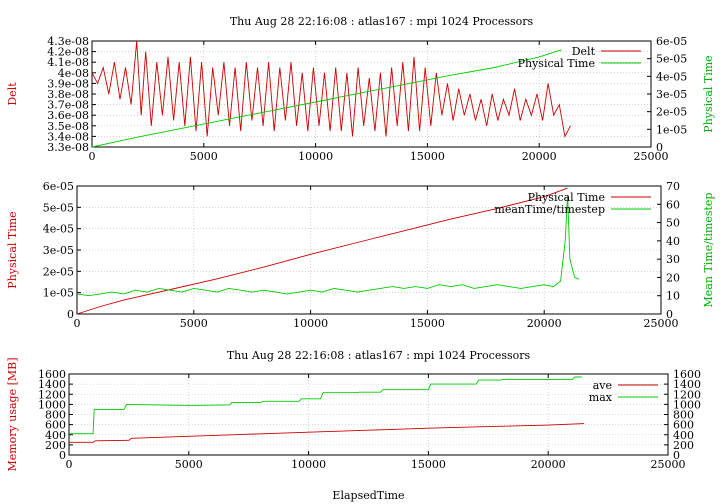  Describe the element at coordinates (673, 259) in the screenshot. I see `chart2-y2tick-label: 30` at that location.